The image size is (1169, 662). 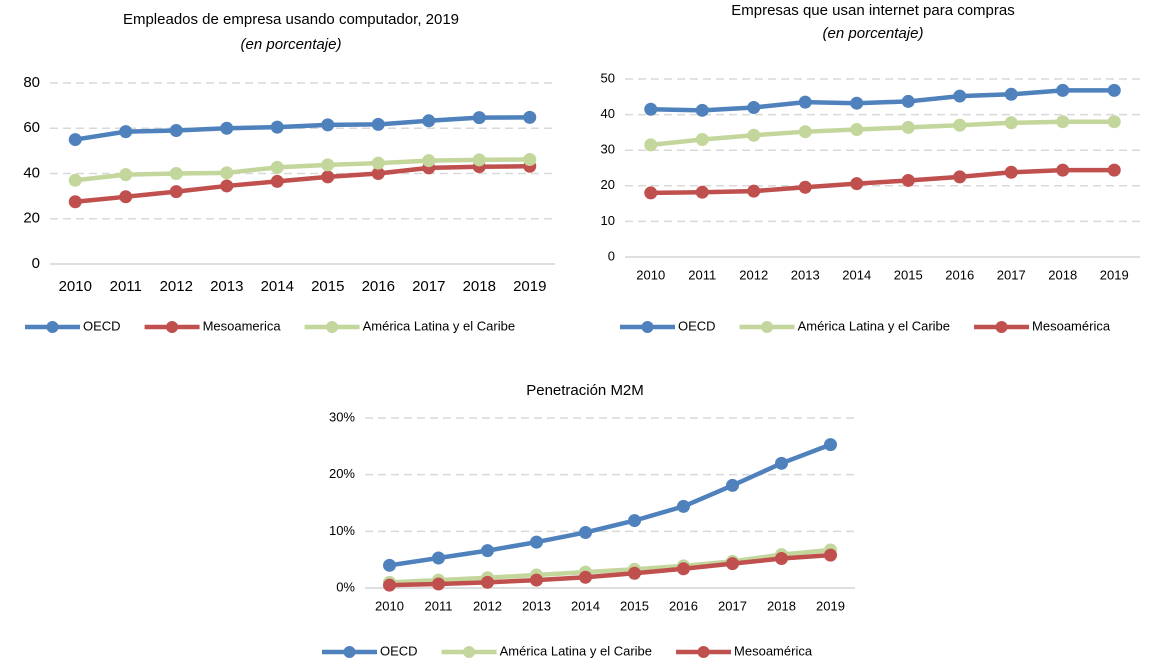 I want to click on legend-label: Mesoamérica, so click(x=773, y=650).